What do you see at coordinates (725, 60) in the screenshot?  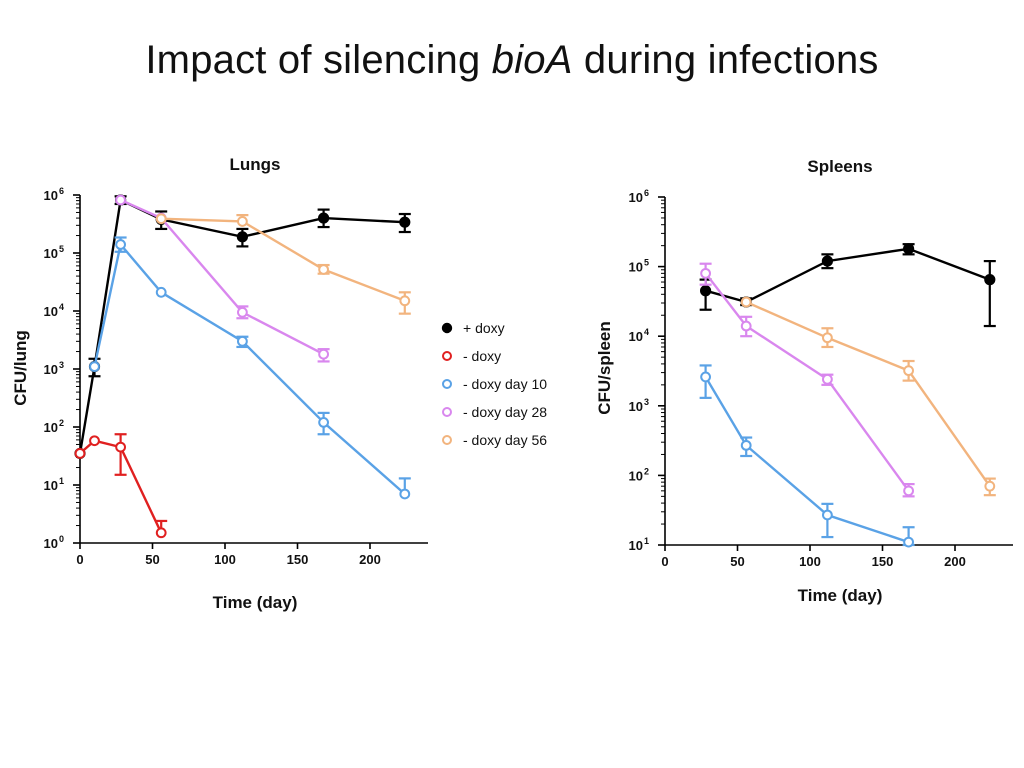 I see `slide-title-suffix: during infections` at bounding box center [725, 60].